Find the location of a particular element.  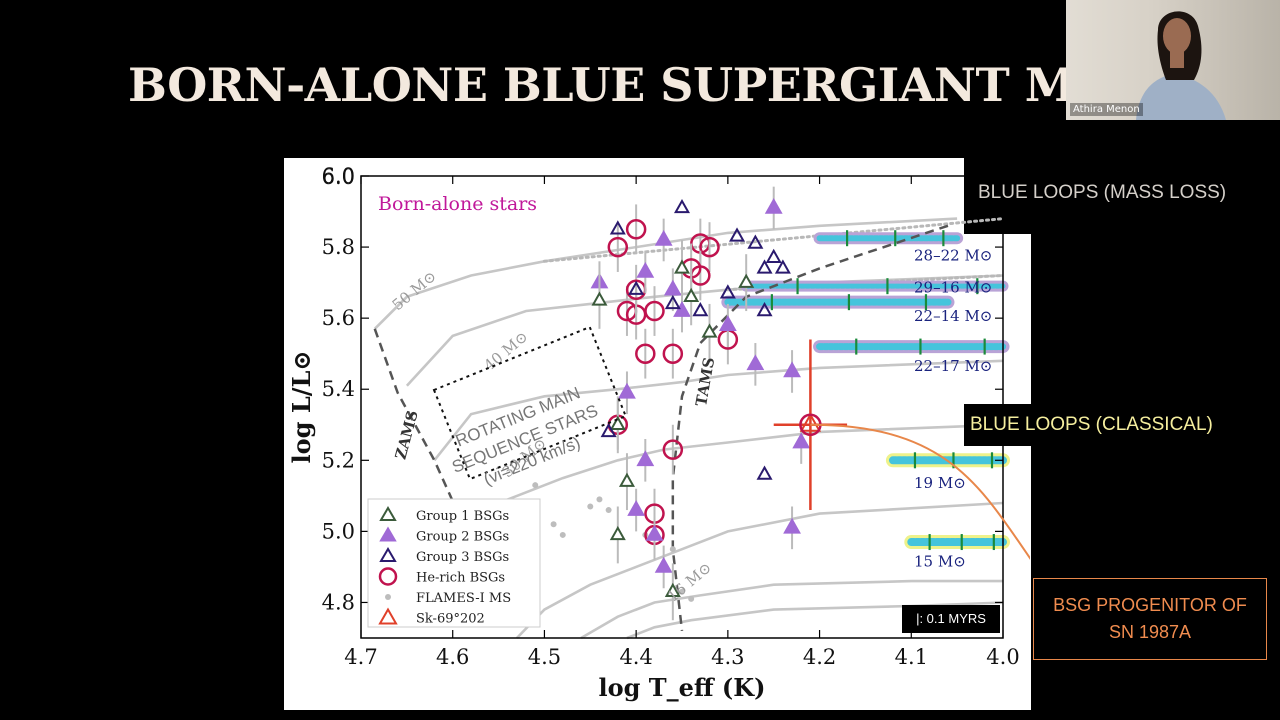

plot-title: Born-alone stars is located at coordinates (457, 204).